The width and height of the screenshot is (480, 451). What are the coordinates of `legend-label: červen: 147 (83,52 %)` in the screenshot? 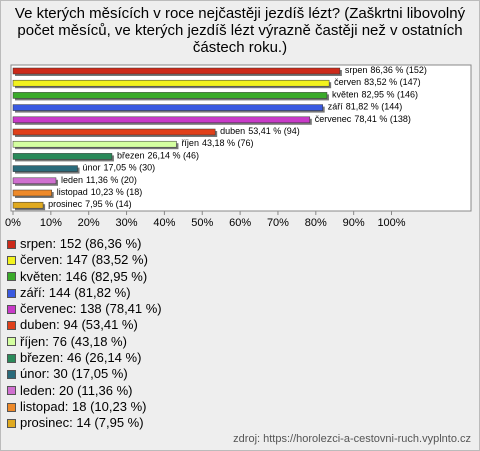 It's located at (84, 260).